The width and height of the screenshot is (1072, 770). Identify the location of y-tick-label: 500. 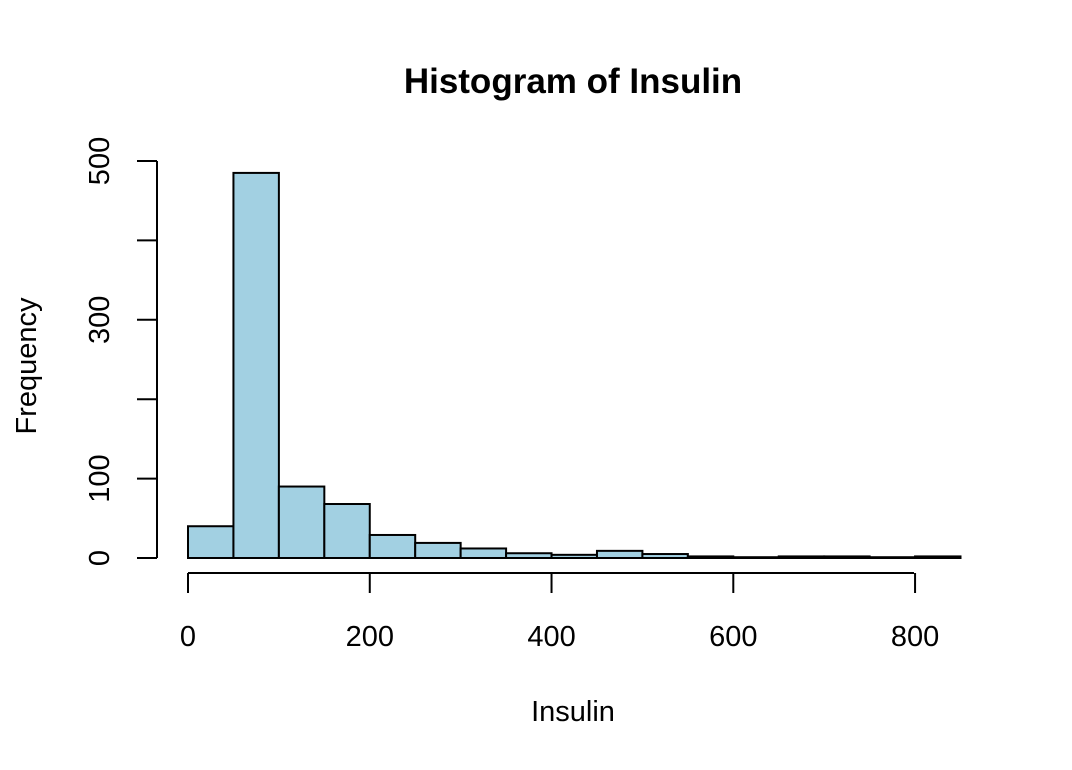
(100, 161).